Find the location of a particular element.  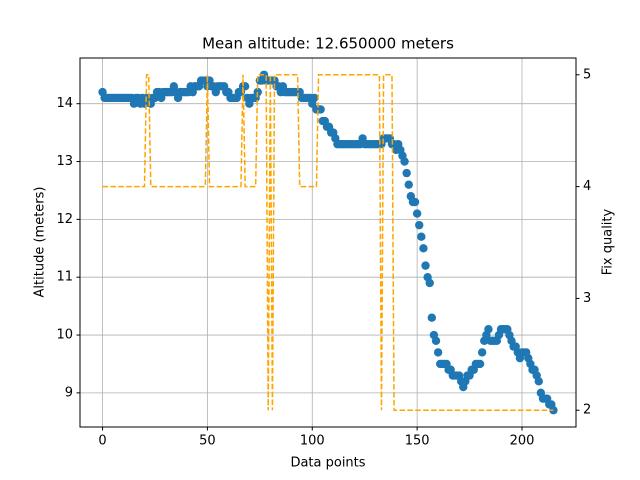

y2-tick-label: 5 is located at coordinates (587, 74).